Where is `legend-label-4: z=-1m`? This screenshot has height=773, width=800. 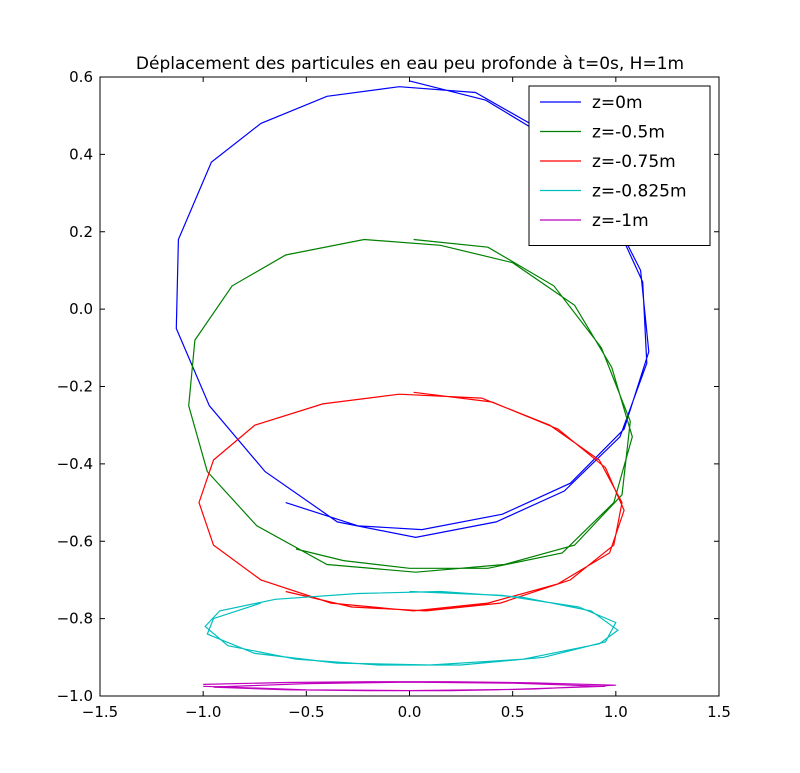 legend-label-4: z=-1m is located at coordinates (620, 221).